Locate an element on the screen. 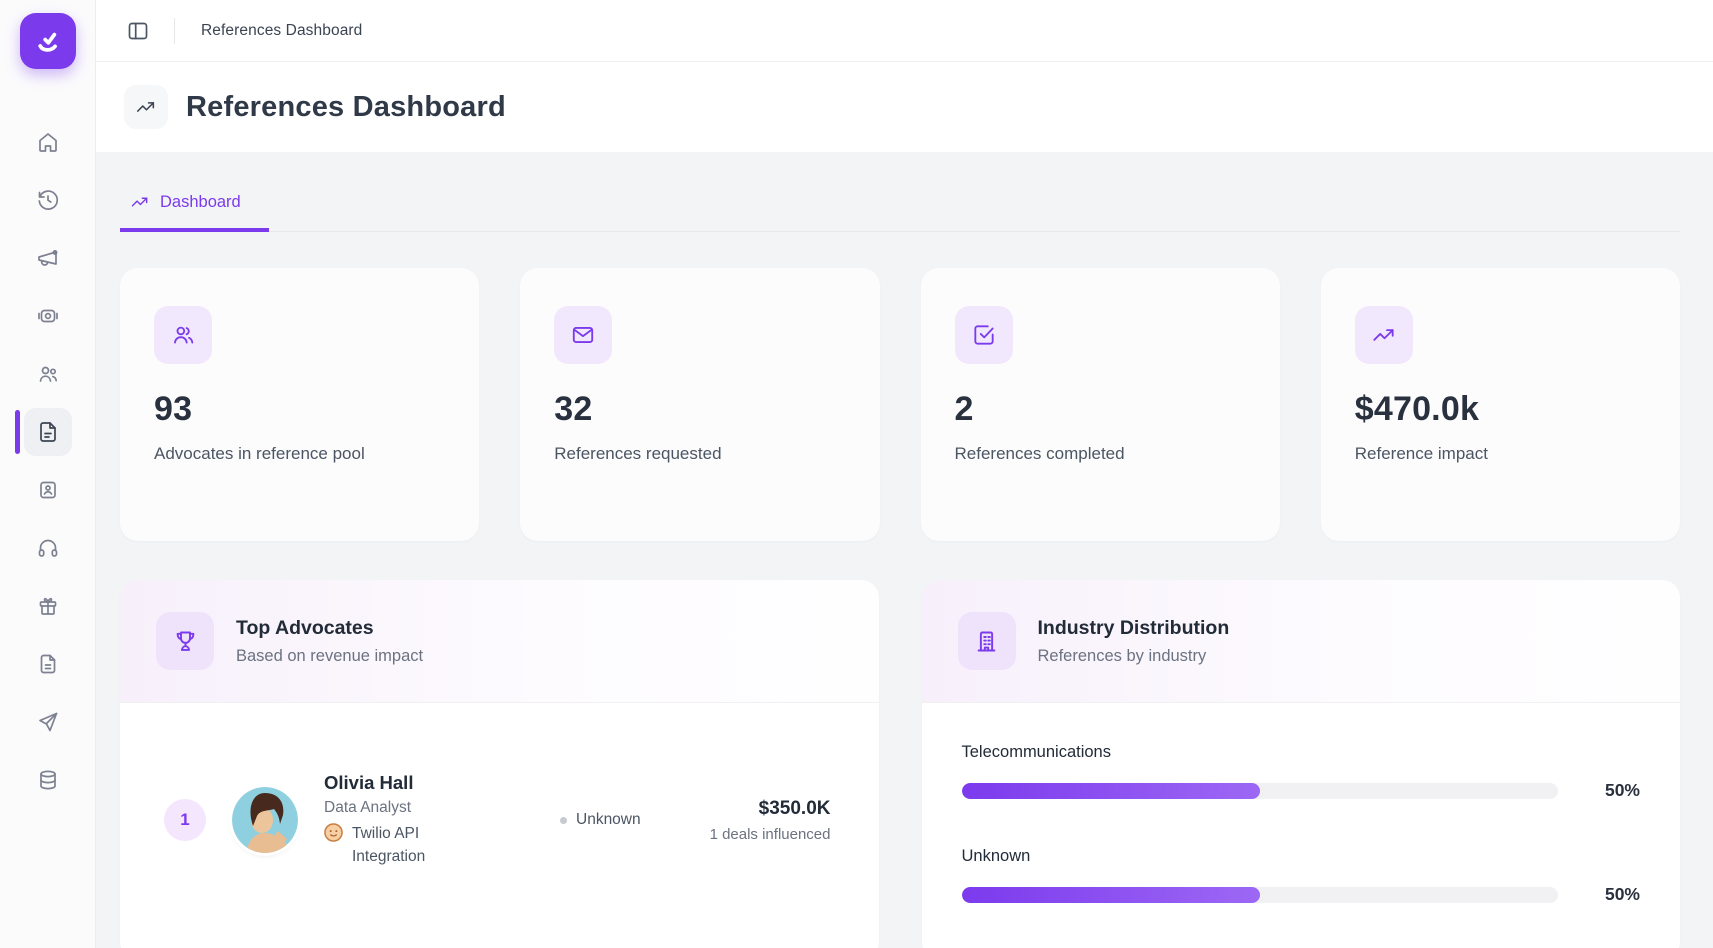  sidebar is located at coordinates (48, 474).